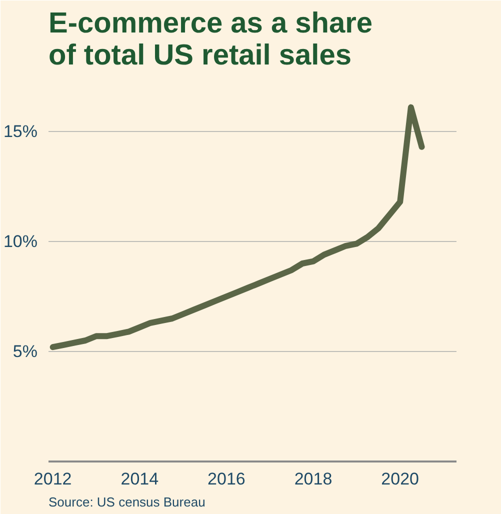 The width and height of the screenshot is (501, 514). What do you see at coordinates (127, 502) in the screenshot?
I see `source-note: Source: US census Bureau` at bounding box center [127, 502].